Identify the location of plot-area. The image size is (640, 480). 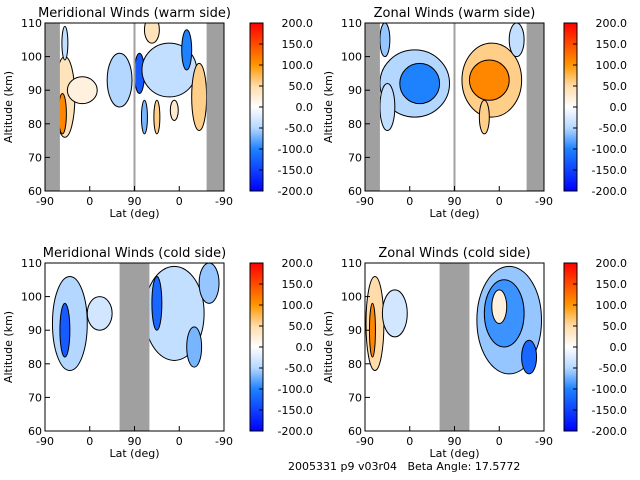
(134, 107).